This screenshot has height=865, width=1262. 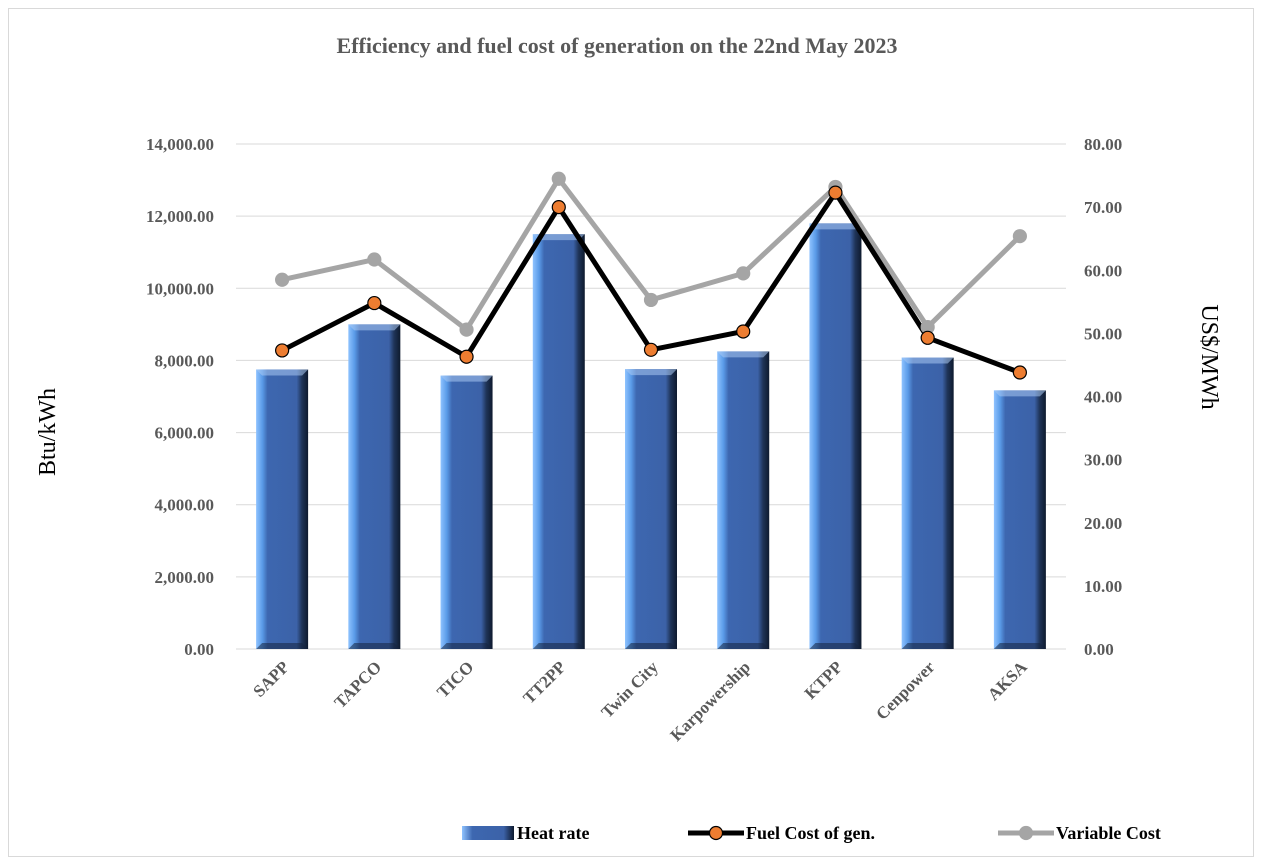 I want to click on y2-tick-label: 60.00, so click(x=1103, y=270).